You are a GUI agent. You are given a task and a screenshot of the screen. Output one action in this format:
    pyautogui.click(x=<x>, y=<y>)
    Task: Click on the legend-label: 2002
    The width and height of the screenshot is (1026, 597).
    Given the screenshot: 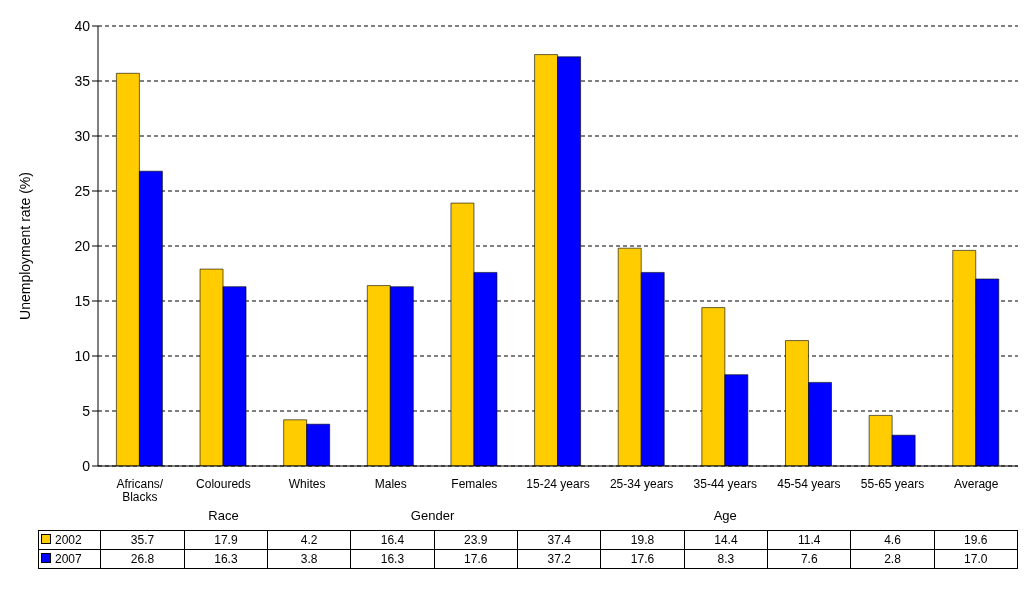 What is the action you would take?
    pyautogui.click(x=69, y=540)
    